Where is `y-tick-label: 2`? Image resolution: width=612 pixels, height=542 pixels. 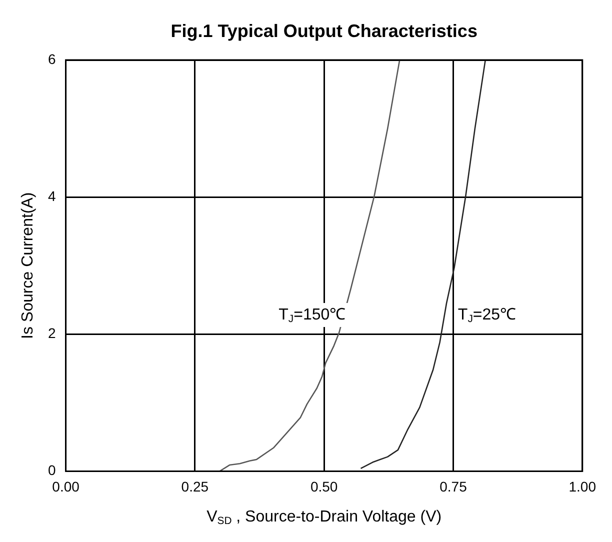 y-tick-label: 2 is located at coordinates (52, 332).